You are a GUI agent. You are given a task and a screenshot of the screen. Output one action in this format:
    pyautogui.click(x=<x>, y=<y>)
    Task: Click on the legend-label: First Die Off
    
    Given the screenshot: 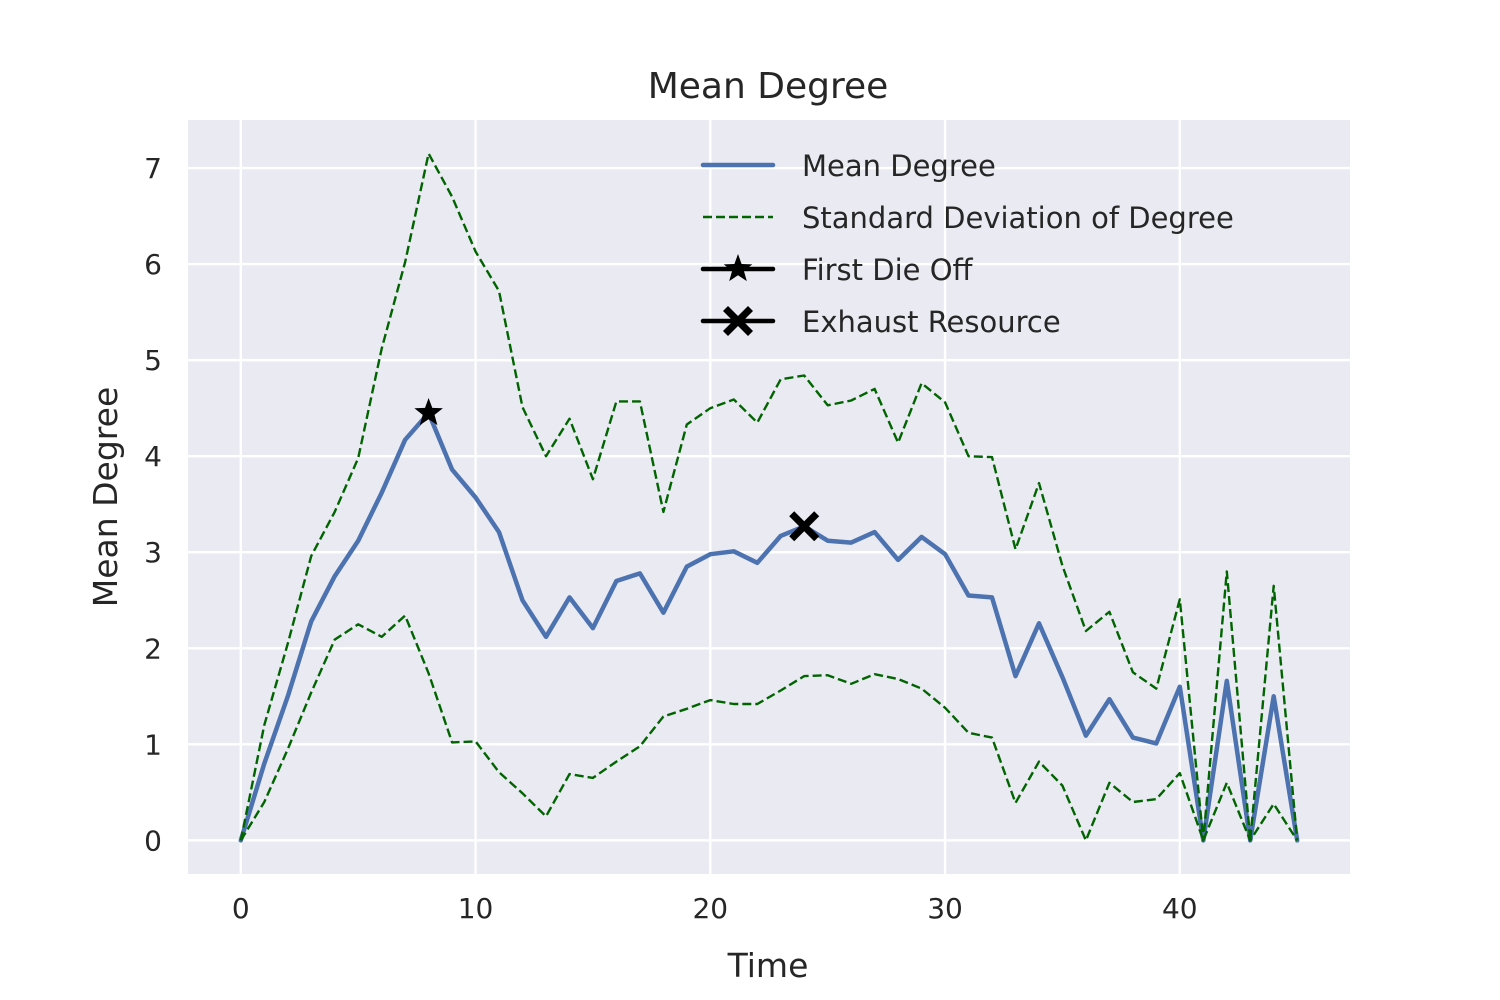 What is the action you would take?
    pyautogui.click(x=888, y=270)
    